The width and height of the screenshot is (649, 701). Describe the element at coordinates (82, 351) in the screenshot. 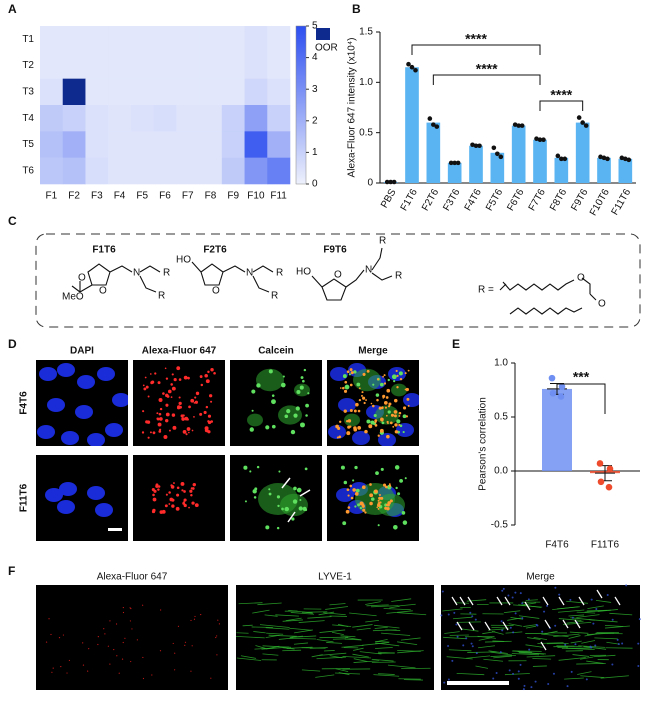

I see `column-title: DAPI` at that location.